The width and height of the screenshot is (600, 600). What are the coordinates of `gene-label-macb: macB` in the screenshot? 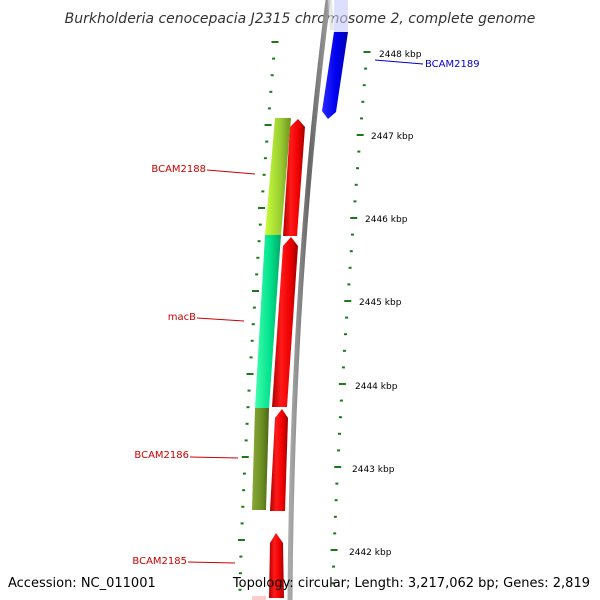 It's located at (182, 317).